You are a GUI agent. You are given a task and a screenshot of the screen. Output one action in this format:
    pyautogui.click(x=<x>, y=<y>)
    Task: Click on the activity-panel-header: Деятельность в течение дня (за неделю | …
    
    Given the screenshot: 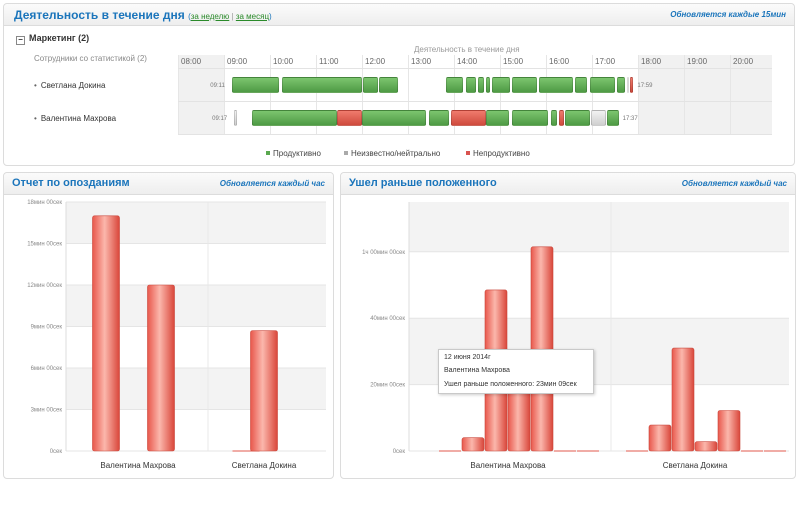 What is the action you would take?
    pyautogui.click(x=399, y=15)
    